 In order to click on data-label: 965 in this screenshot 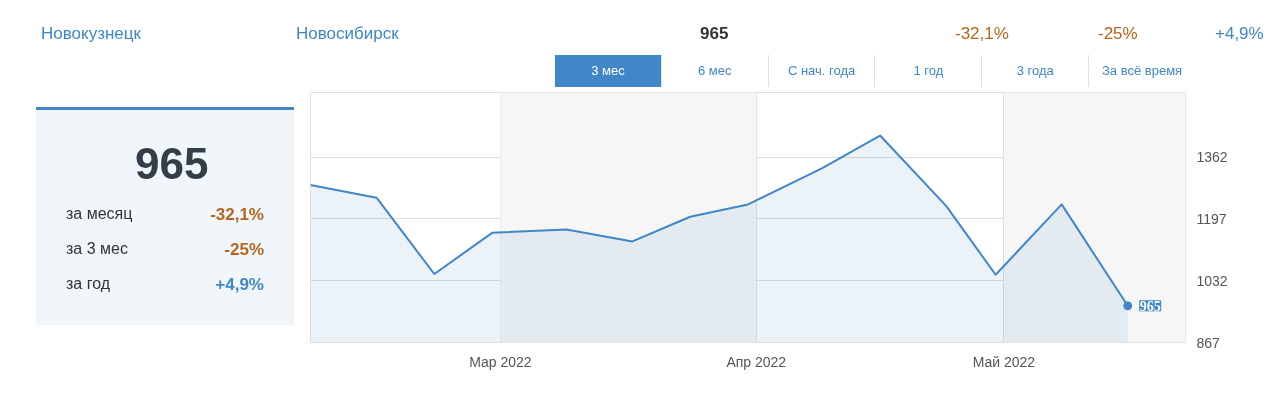, I will do `click(1150, 306)`.